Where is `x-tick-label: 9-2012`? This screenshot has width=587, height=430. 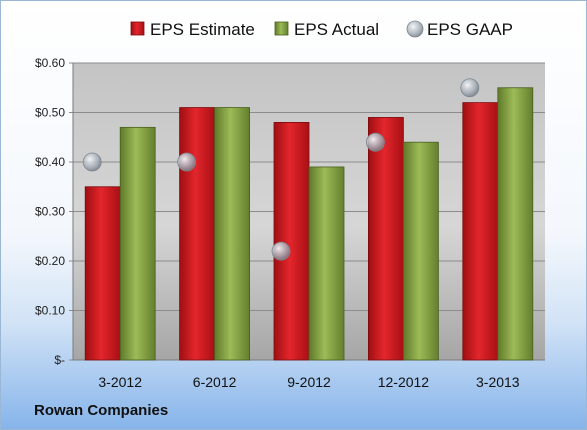
x-tick-label: 9-2012 is located at coordinates (309, 382).